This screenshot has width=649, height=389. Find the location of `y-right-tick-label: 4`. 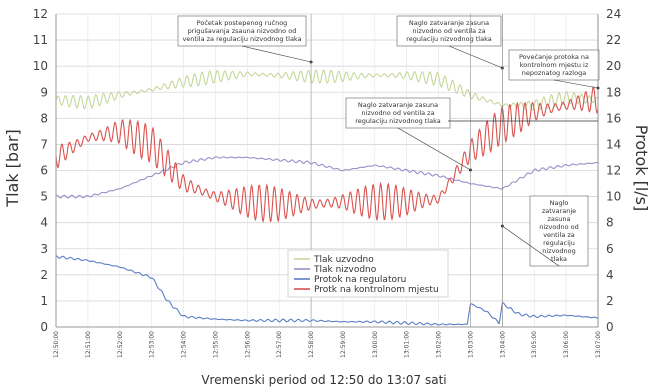

y-right-tick-label: 4 is located at coordinates (610, 275).